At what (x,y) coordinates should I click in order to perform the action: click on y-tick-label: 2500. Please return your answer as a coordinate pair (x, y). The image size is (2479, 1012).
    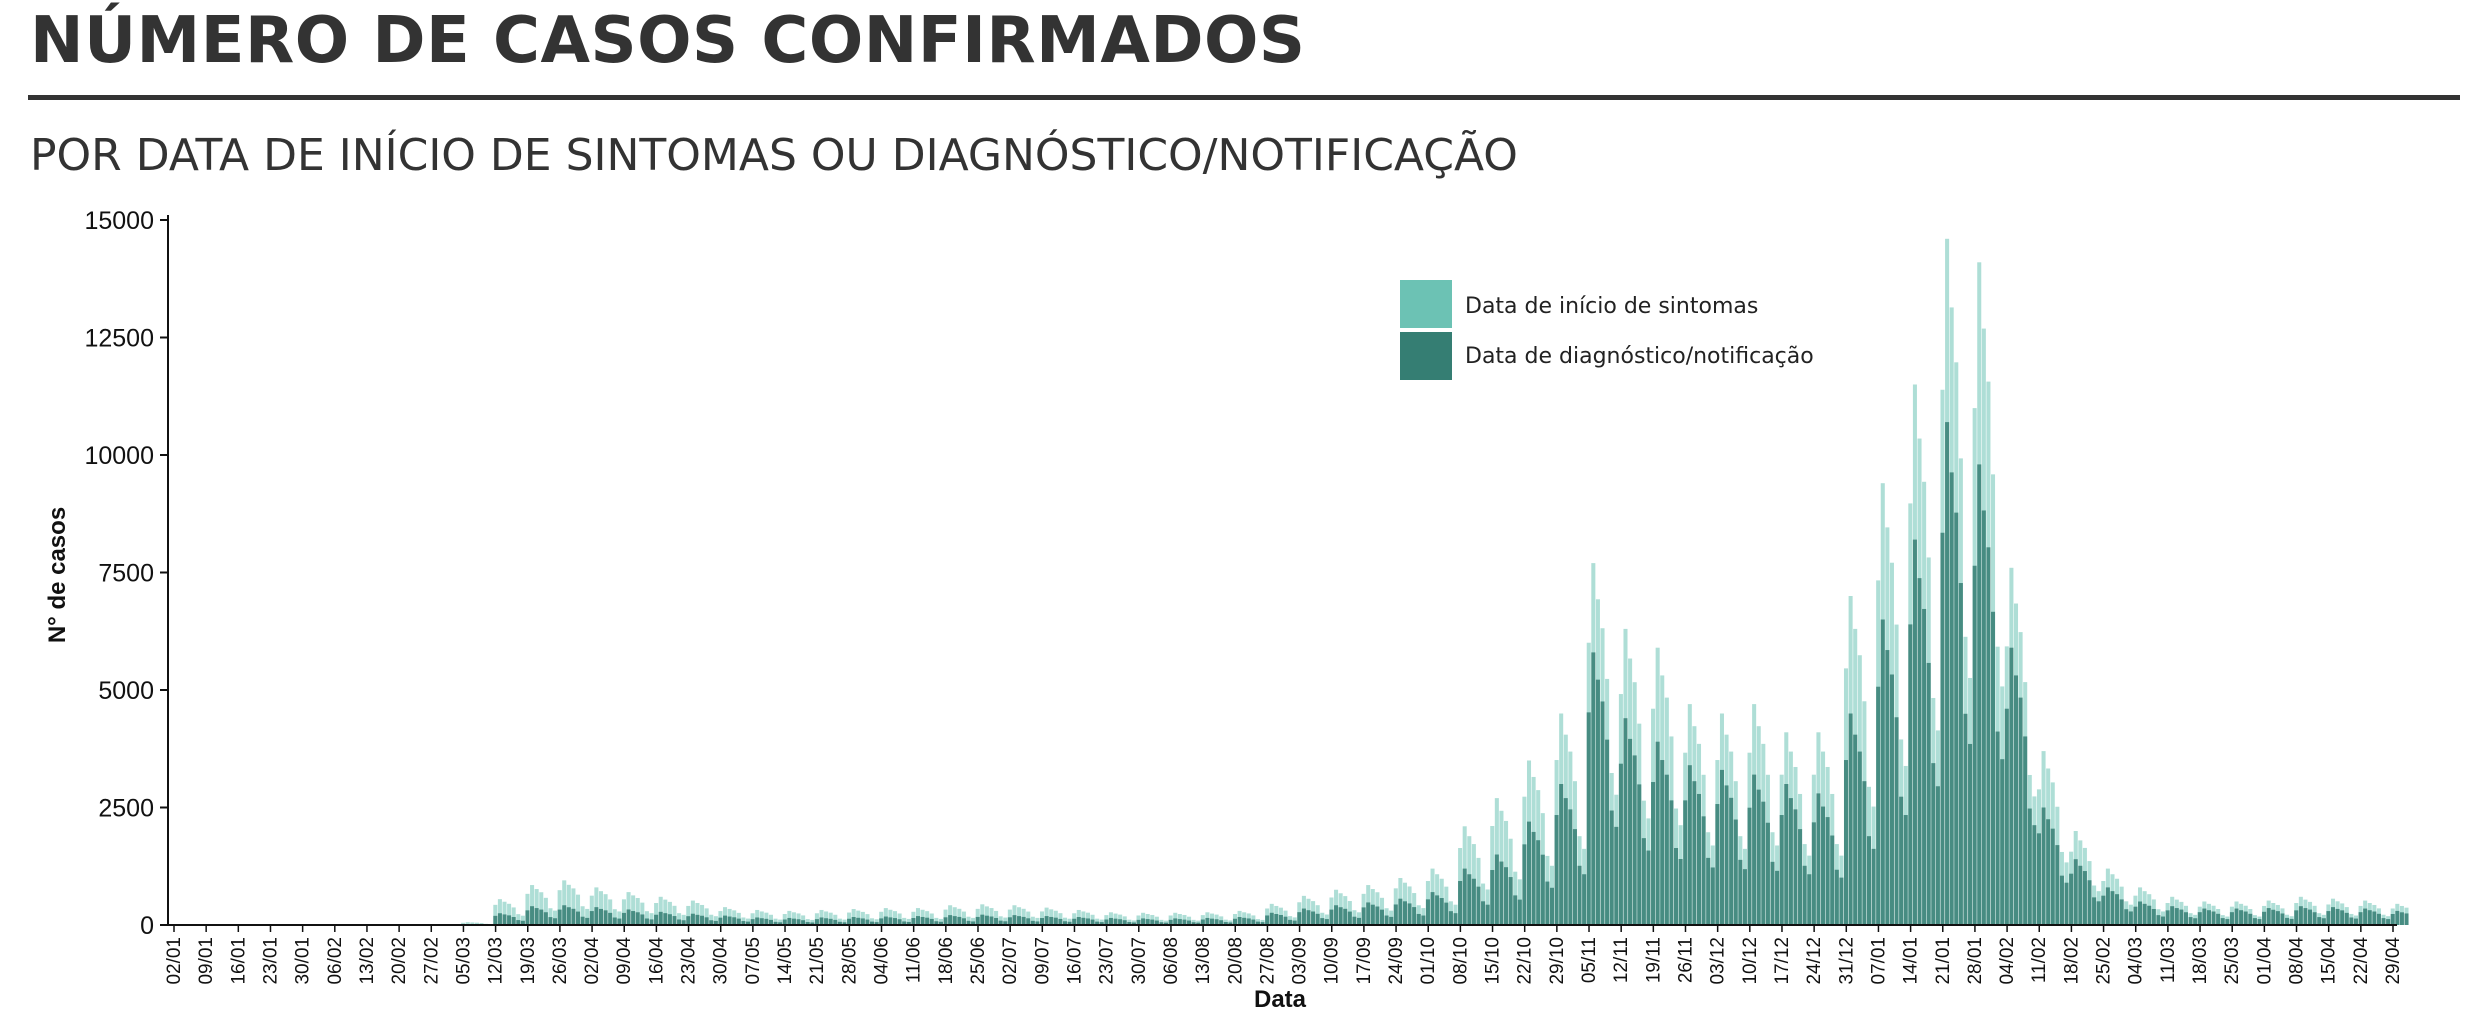
    Looking at the image, I should click on (126, 809).